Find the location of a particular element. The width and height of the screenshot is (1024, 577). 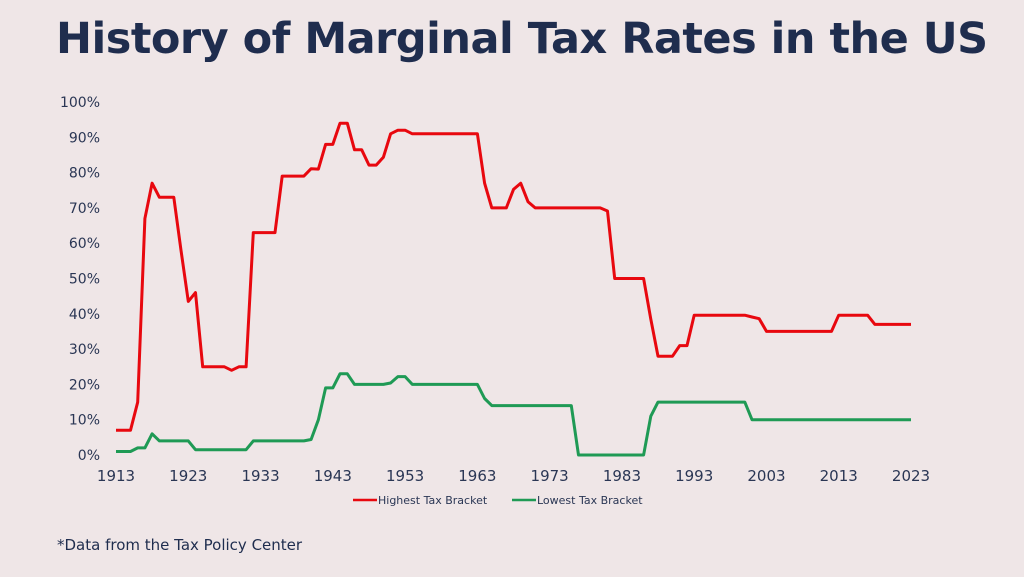

x-tick-label: 1963 is located at coordinates (477, 476).